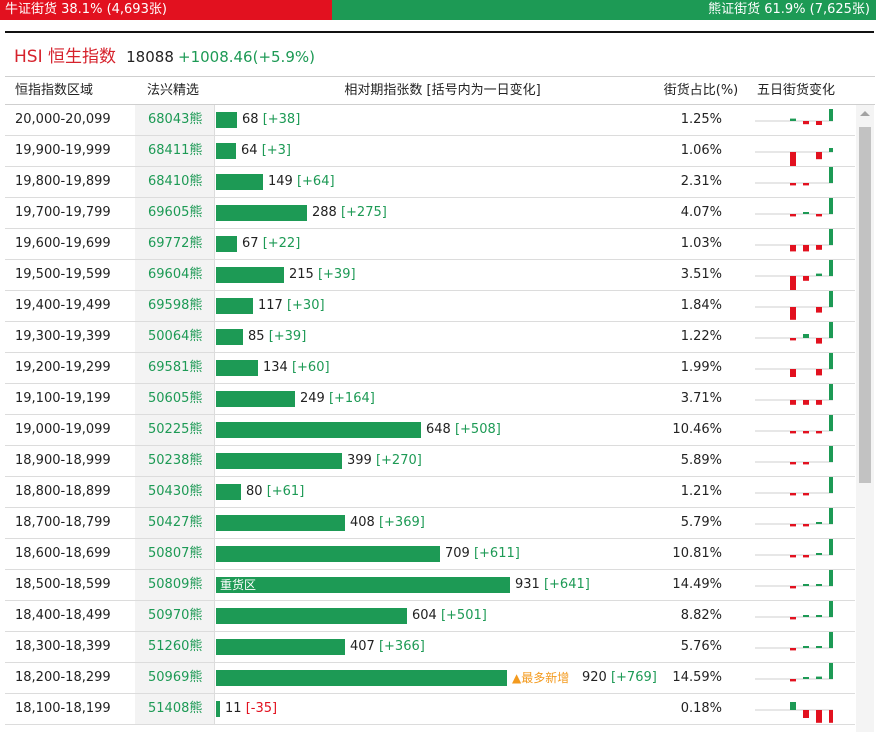  I want to click on warrant-code-link: 50430熊, so click(175, 492).